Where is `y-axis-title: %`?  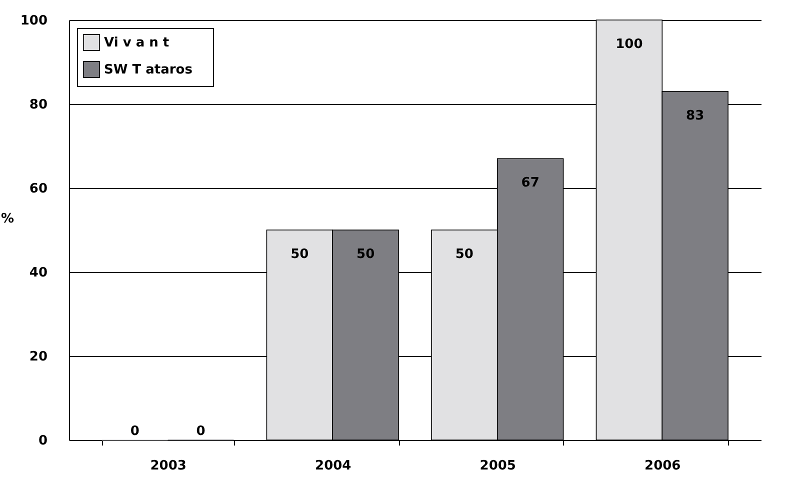
y-axis-title: % is located at coordinates (7, 219).